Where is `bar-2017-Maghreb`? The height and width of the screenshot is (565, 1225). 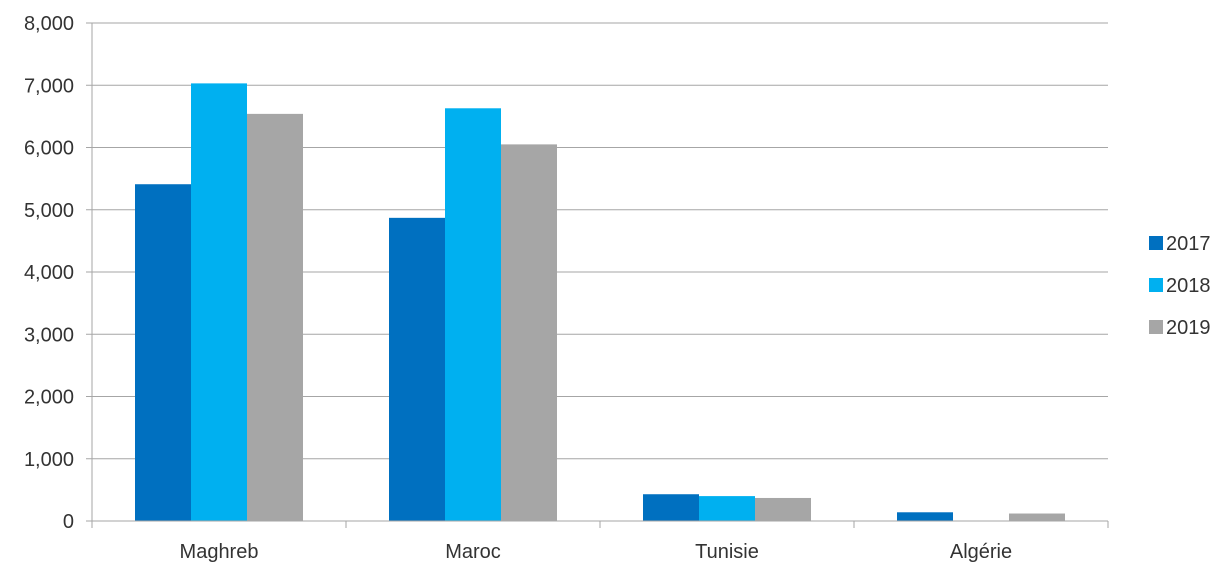 bar-2017-Maghreb is located at coordinates (163, 353).